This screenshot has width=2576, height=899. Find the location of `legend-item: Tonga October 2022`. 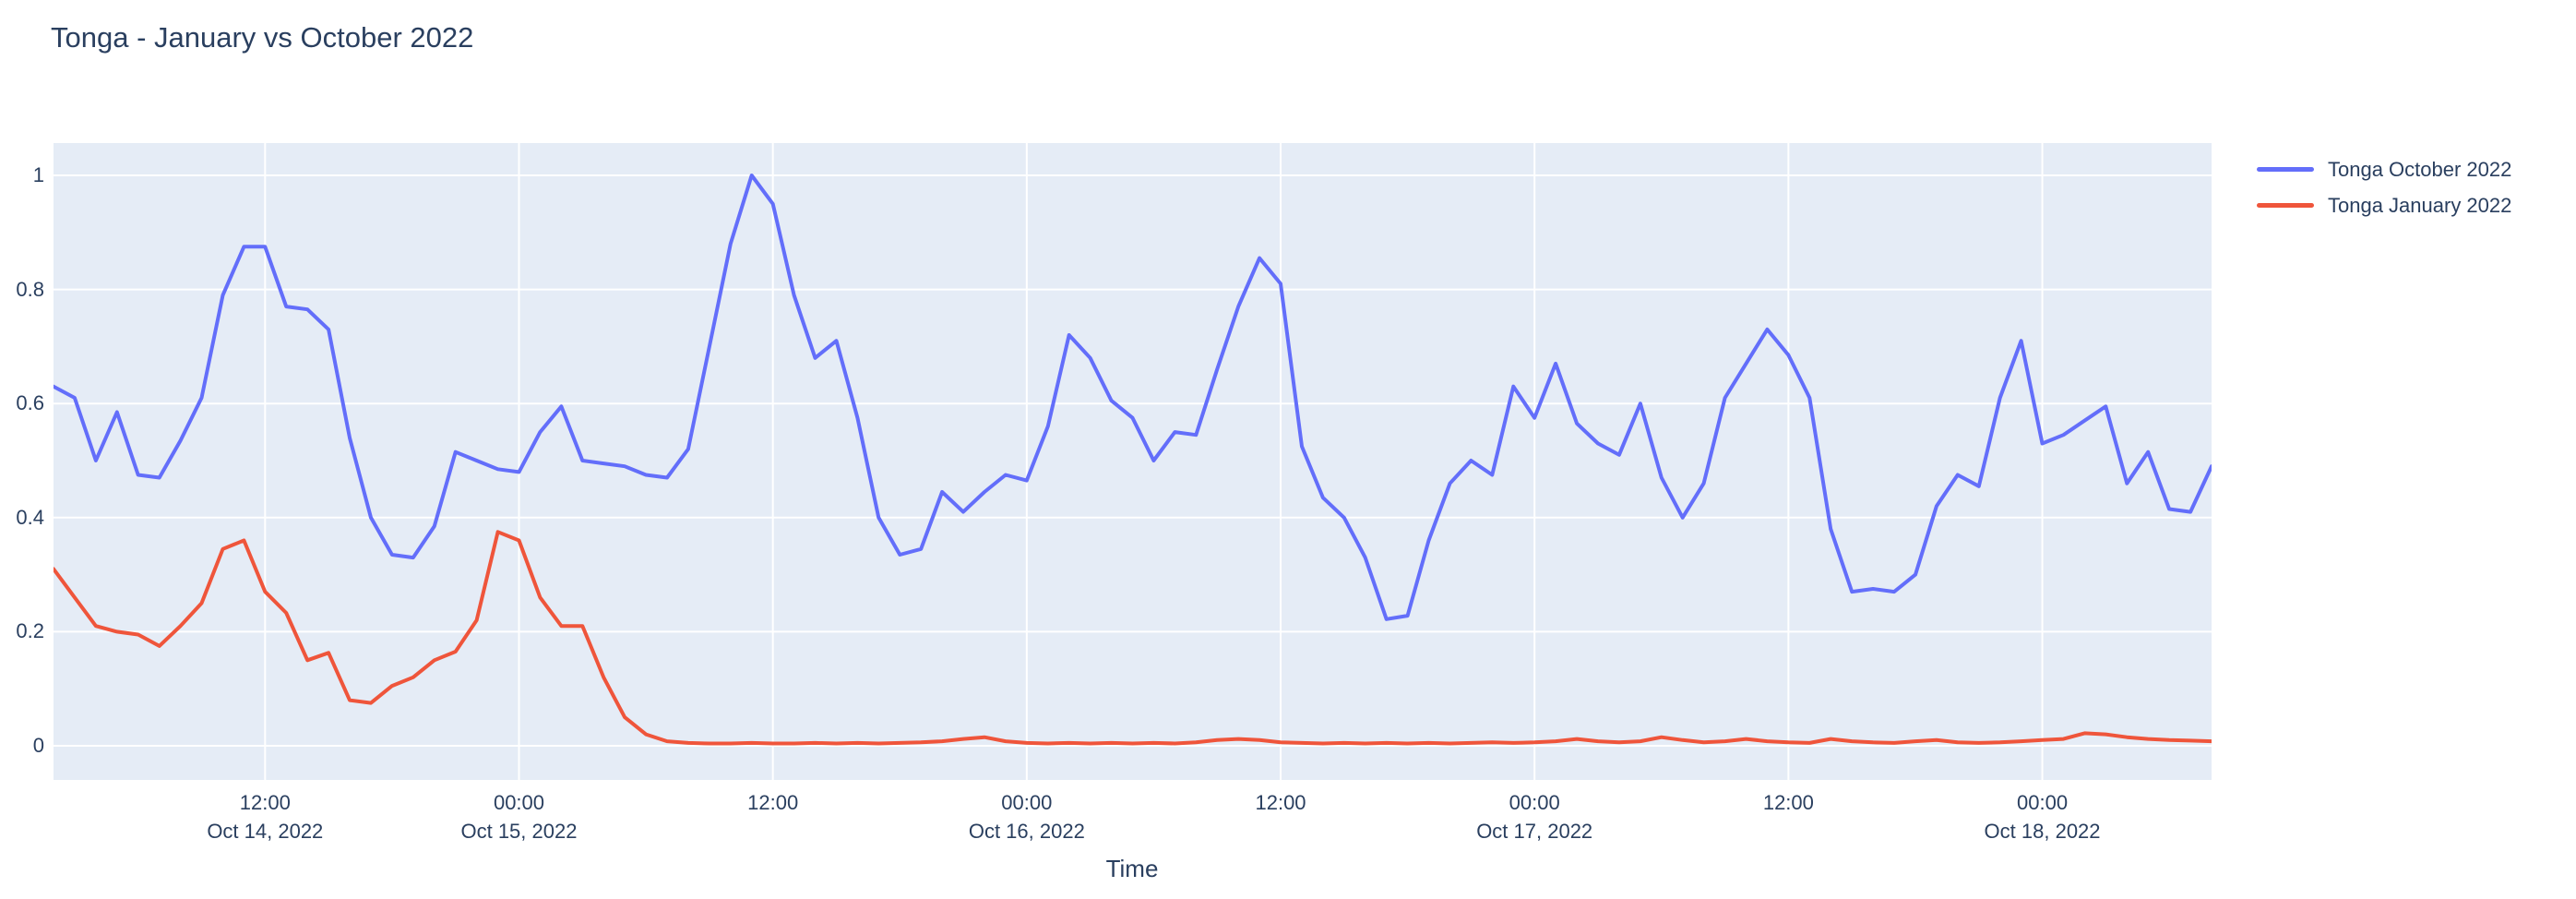

legend-item: Tonga October 2022 is located at coordinates (2384, 169).